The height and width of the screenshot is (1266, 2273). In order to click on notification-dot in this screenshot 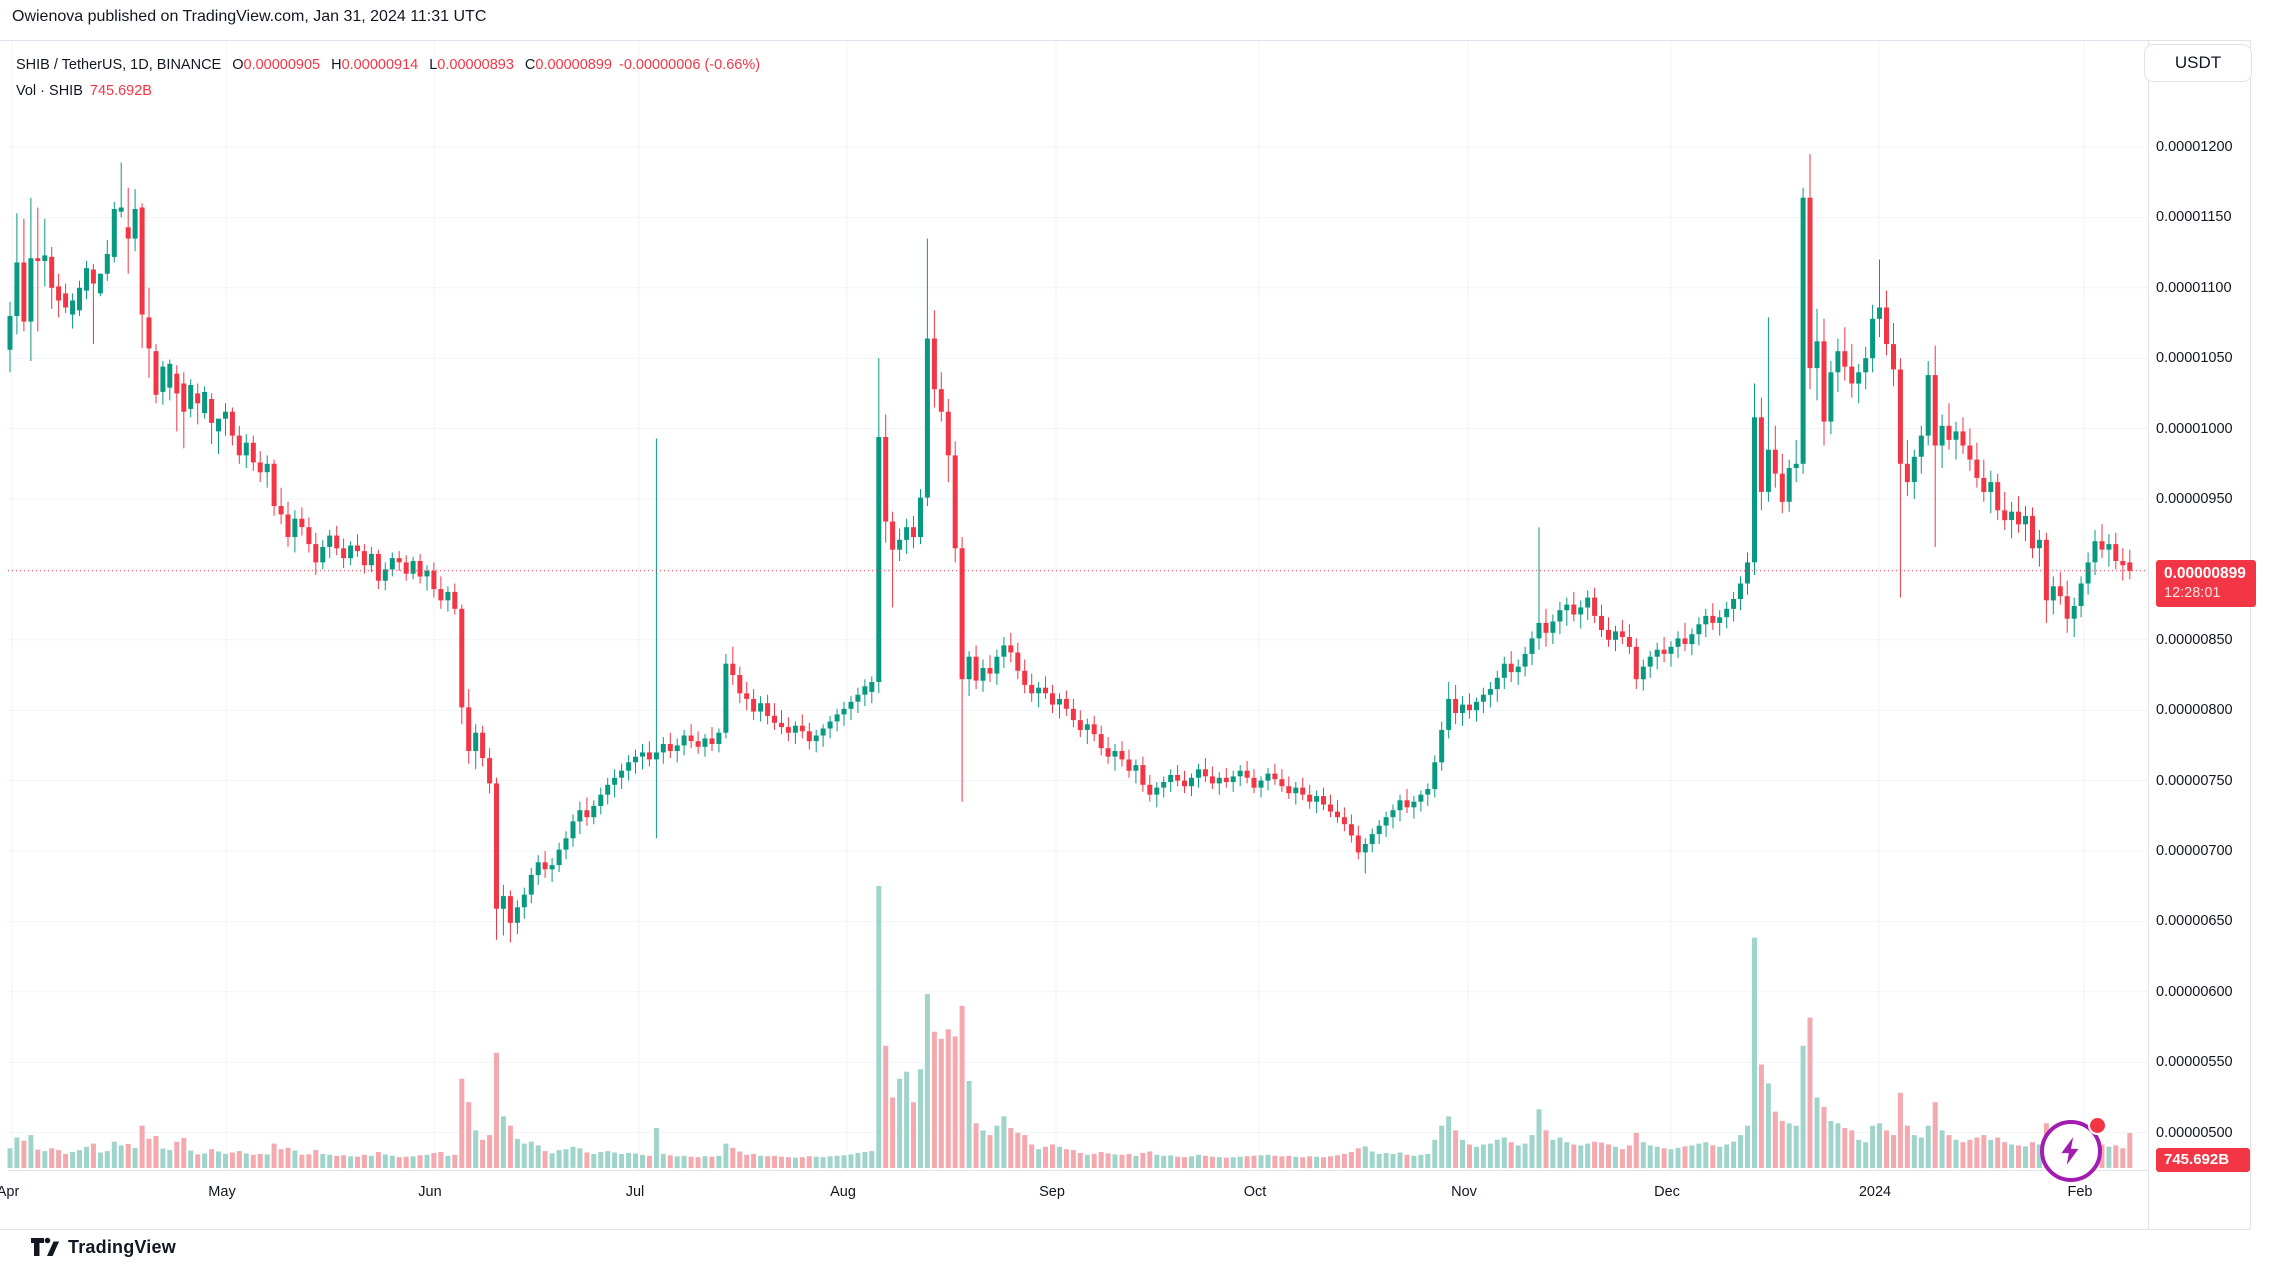, I will do `click(2097, 1125)`.